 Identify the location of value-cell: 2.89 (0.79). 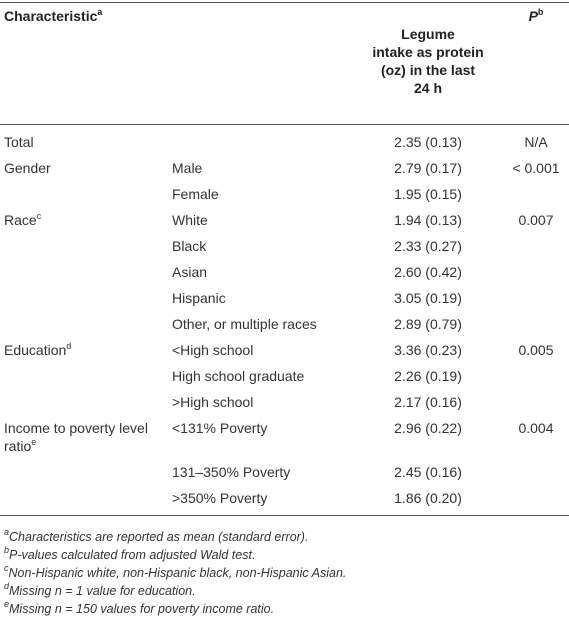
(428, 324).